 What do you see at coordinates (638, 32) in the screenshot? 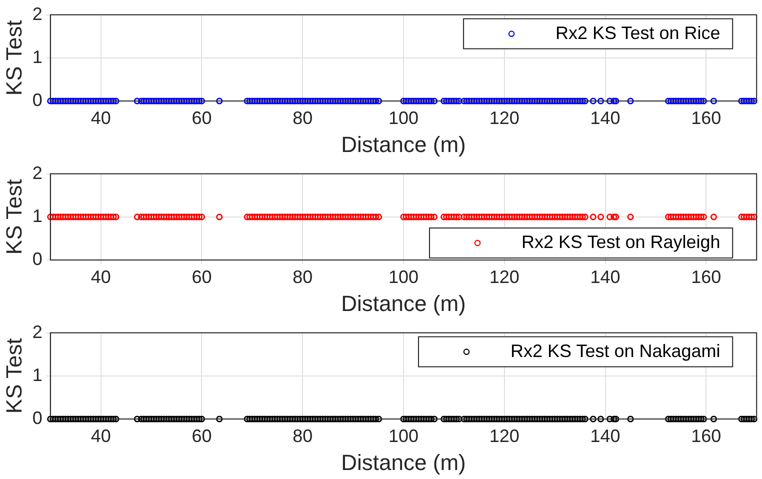
I see `legend-label: Rx2 KS Test on Rice` at bounding box center [638, 32].